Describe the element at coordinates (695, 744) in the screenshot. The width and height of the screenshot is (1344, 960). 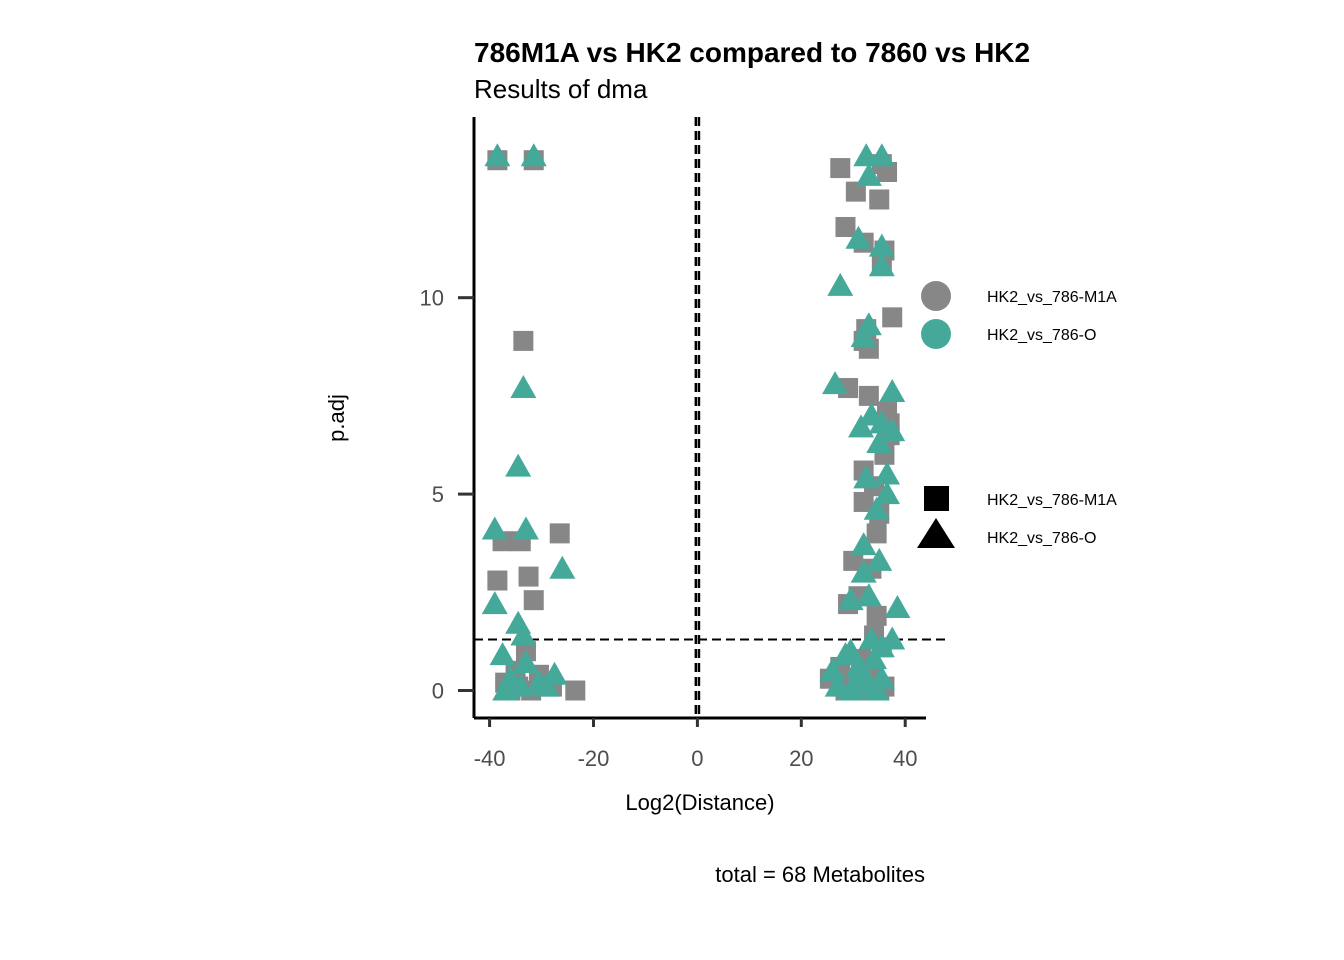
I see `x-axis-ticks: -40 -20 0 20 40` at that location.